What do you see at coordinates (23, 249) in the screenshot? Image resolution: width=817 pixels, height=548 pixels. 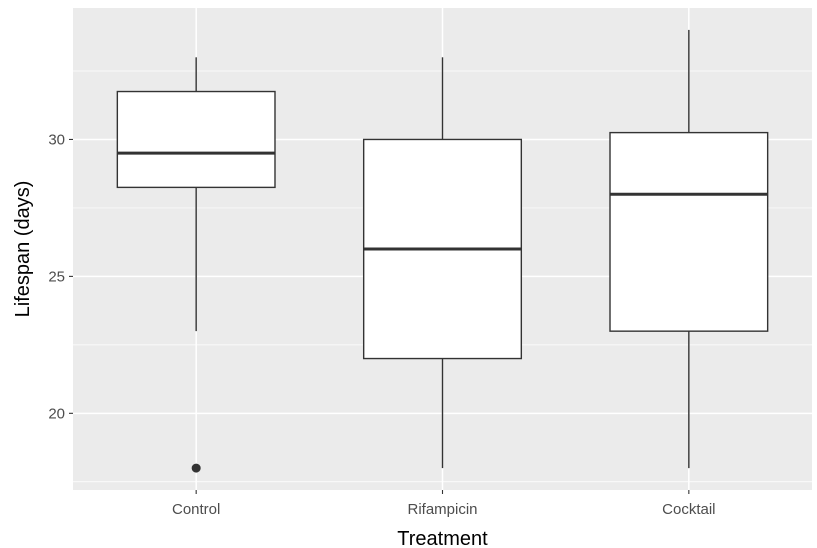 I see `y-axis-title: Lifespan (days)` at bounding box center [23, 249].